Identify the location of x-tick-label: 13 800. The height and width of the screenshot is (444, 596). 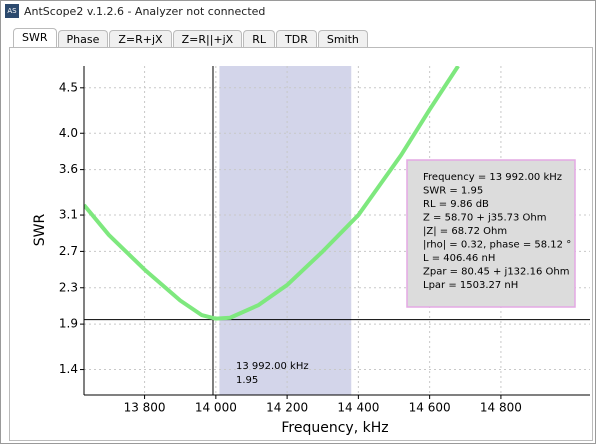
(145, 408).